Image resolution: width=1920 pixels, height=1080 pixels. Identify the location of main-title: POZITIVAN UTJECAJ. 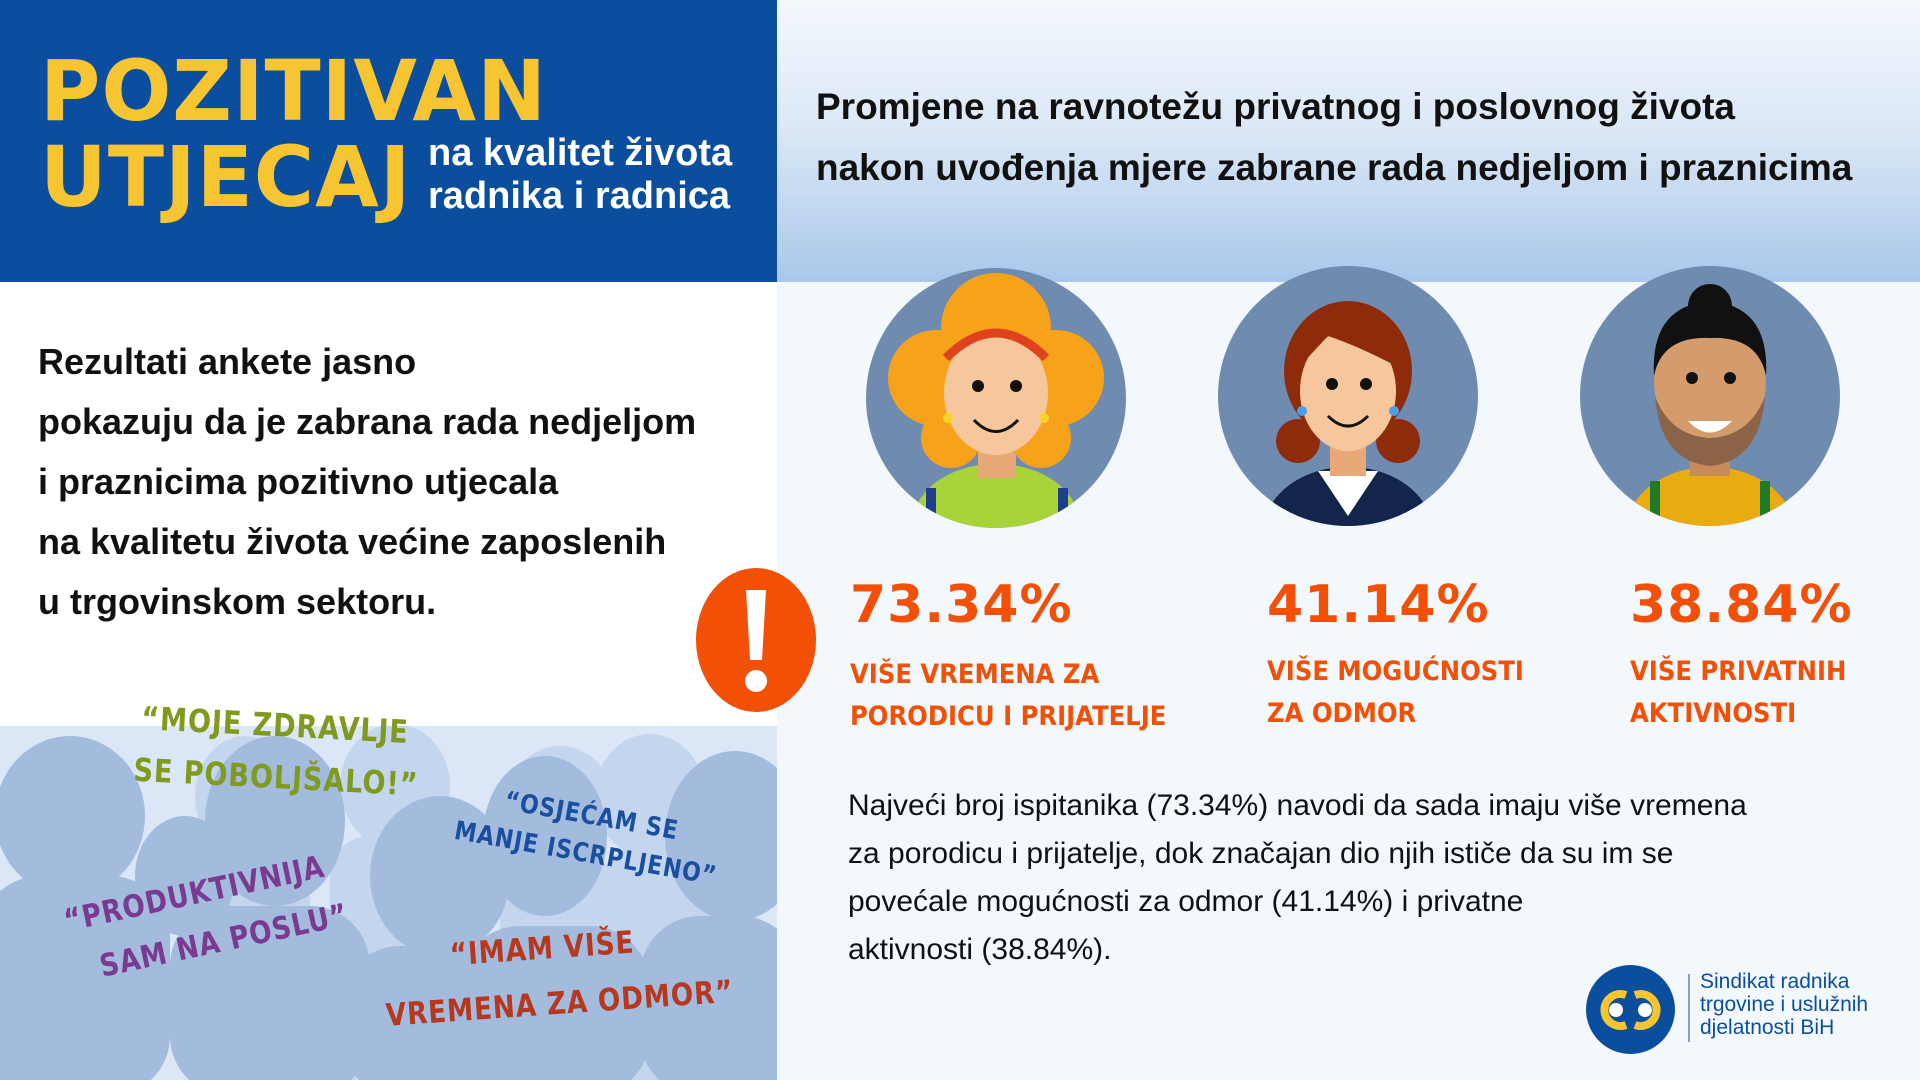
(293, 134).